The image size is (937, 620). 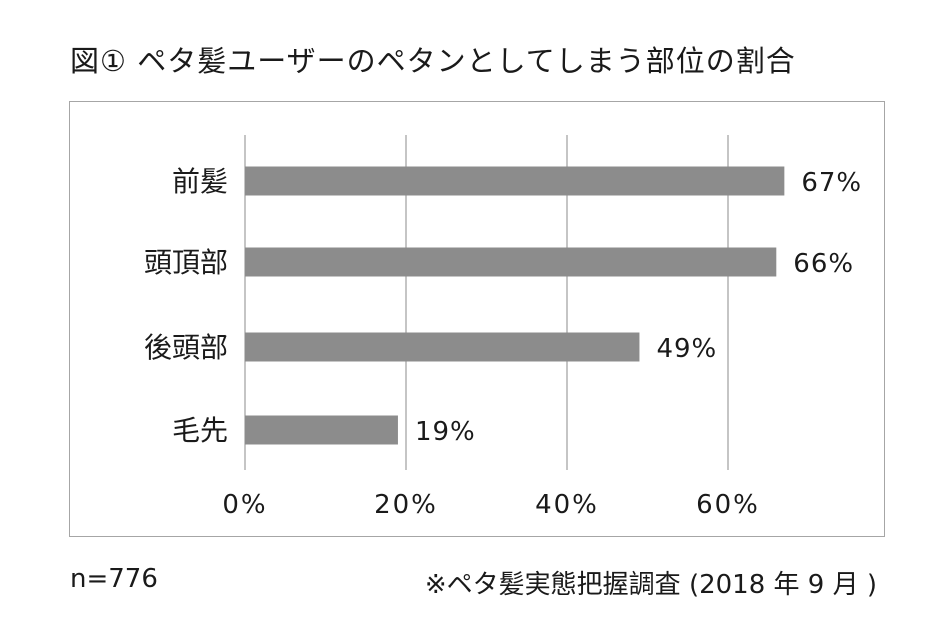 I want to click on category-label: 毛先, so click(x=200, y=430).